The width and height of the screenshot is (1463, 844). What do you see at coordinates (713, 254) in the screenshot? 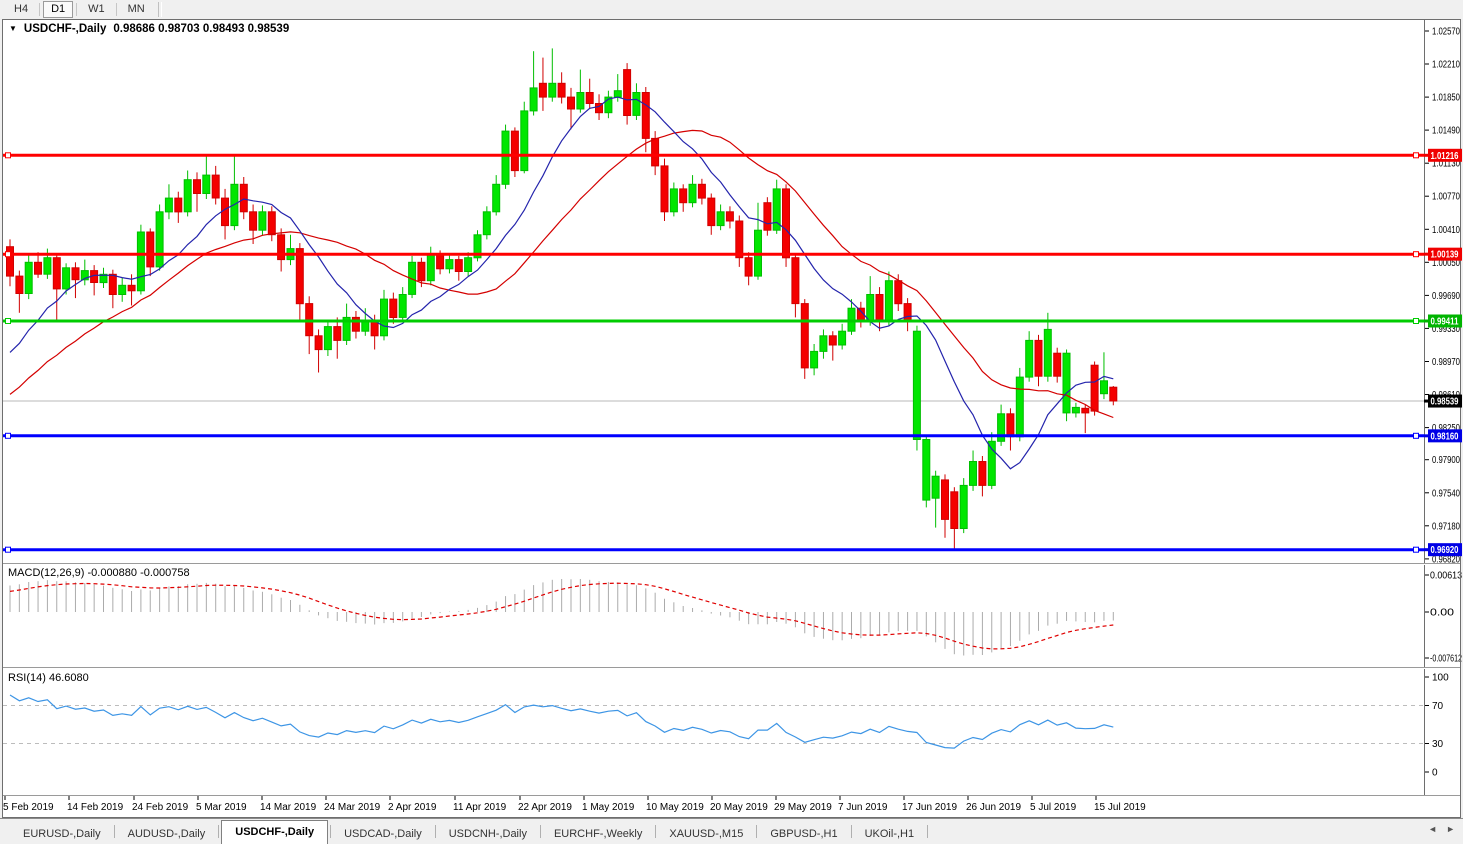
I see `hline-1.00139` at bounding box center [713, 254].